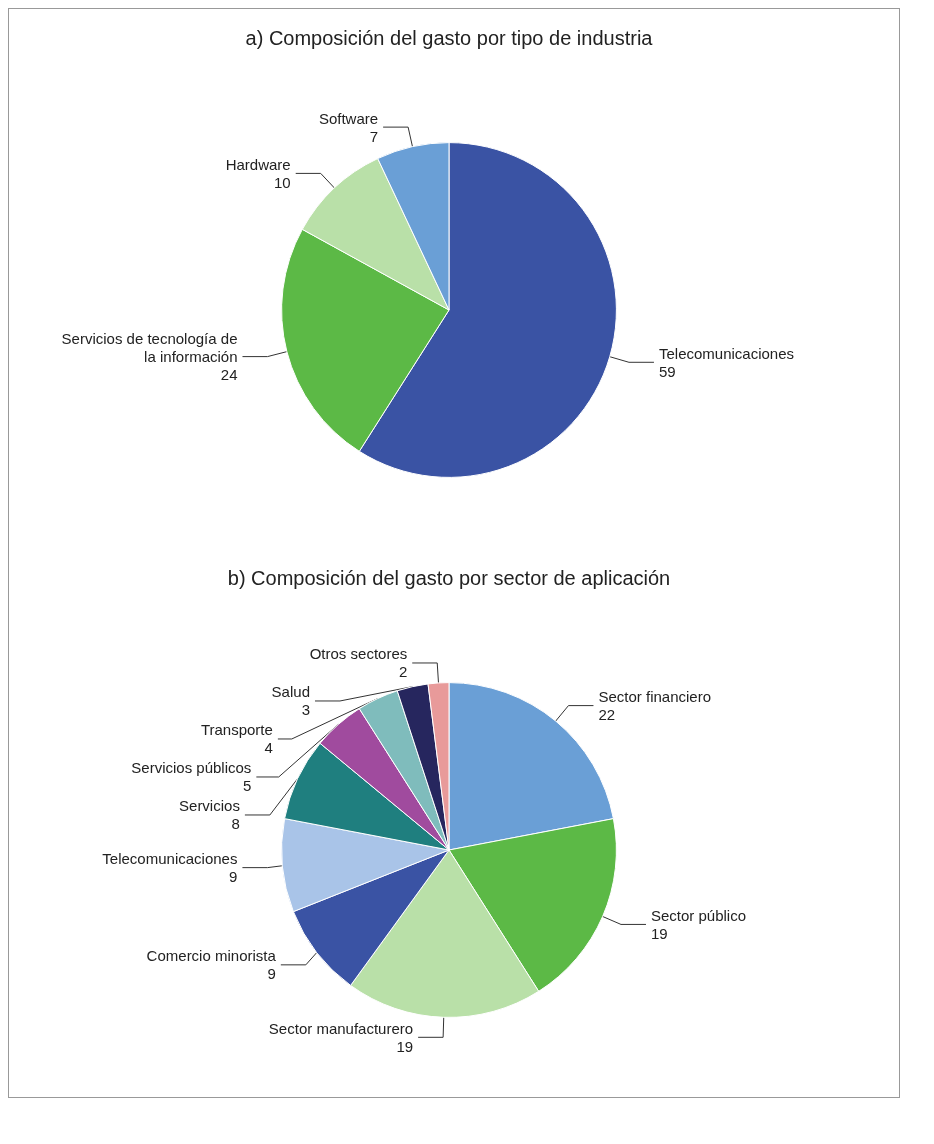 The image size is (934, 1144). What do you see at coordinates (374, 136) in the screenshot?
I see `data-label: 7` at bounding box center [374, 136].